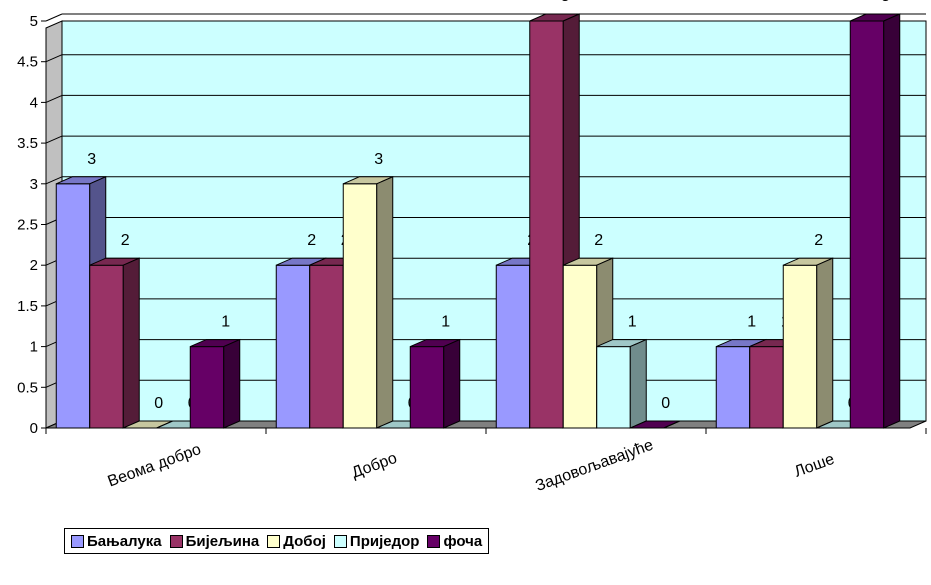  I want to click on legend-label: Бањалука, so click(124, 541).